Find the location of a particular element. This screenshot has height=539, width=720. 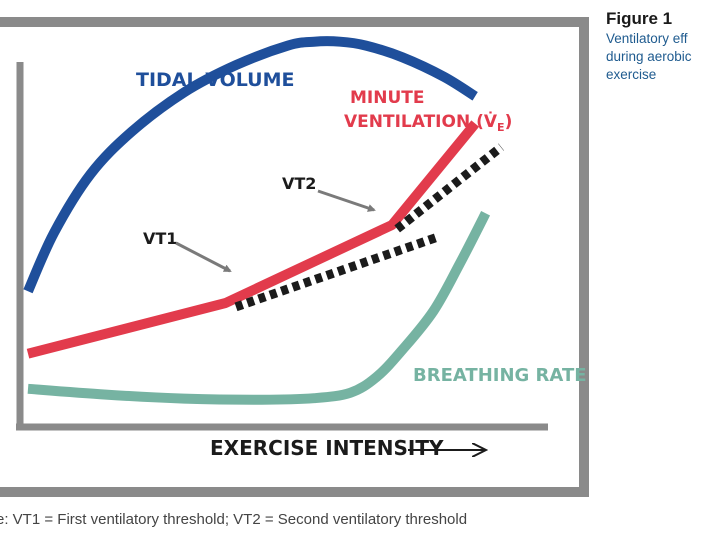

figure-caption-line-3: exercise is located at coordinates (631, 74).